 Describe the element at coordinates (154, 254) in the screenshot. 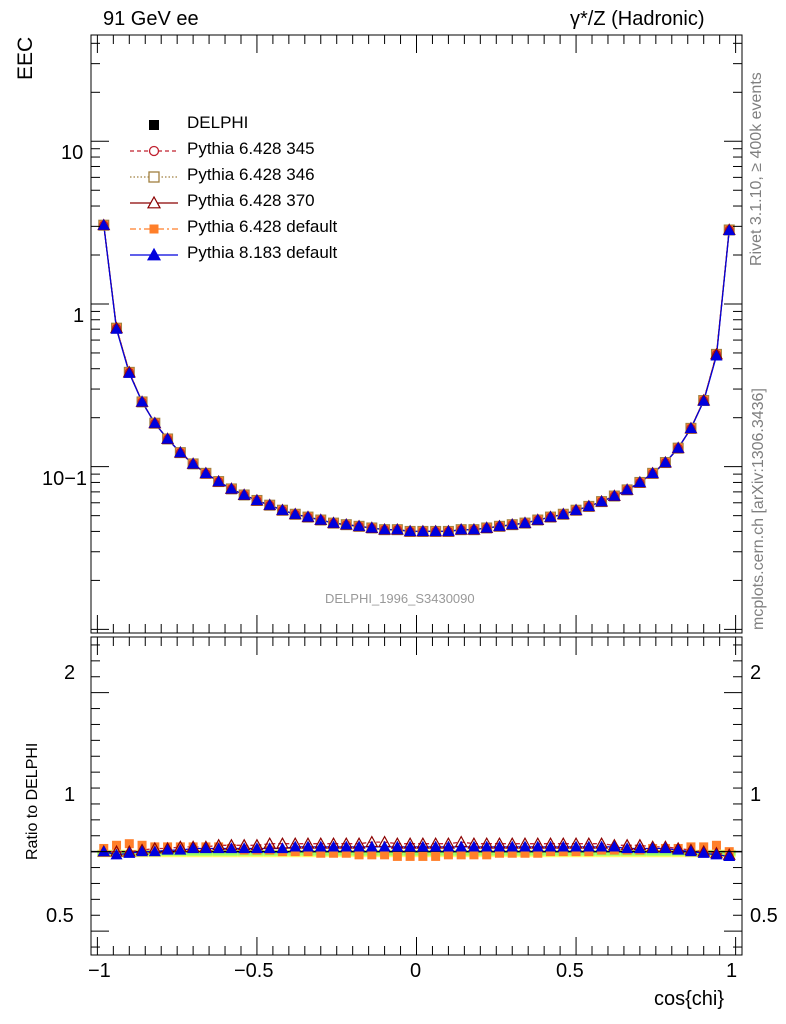

I see `legend-symbol-p8def` at that location.